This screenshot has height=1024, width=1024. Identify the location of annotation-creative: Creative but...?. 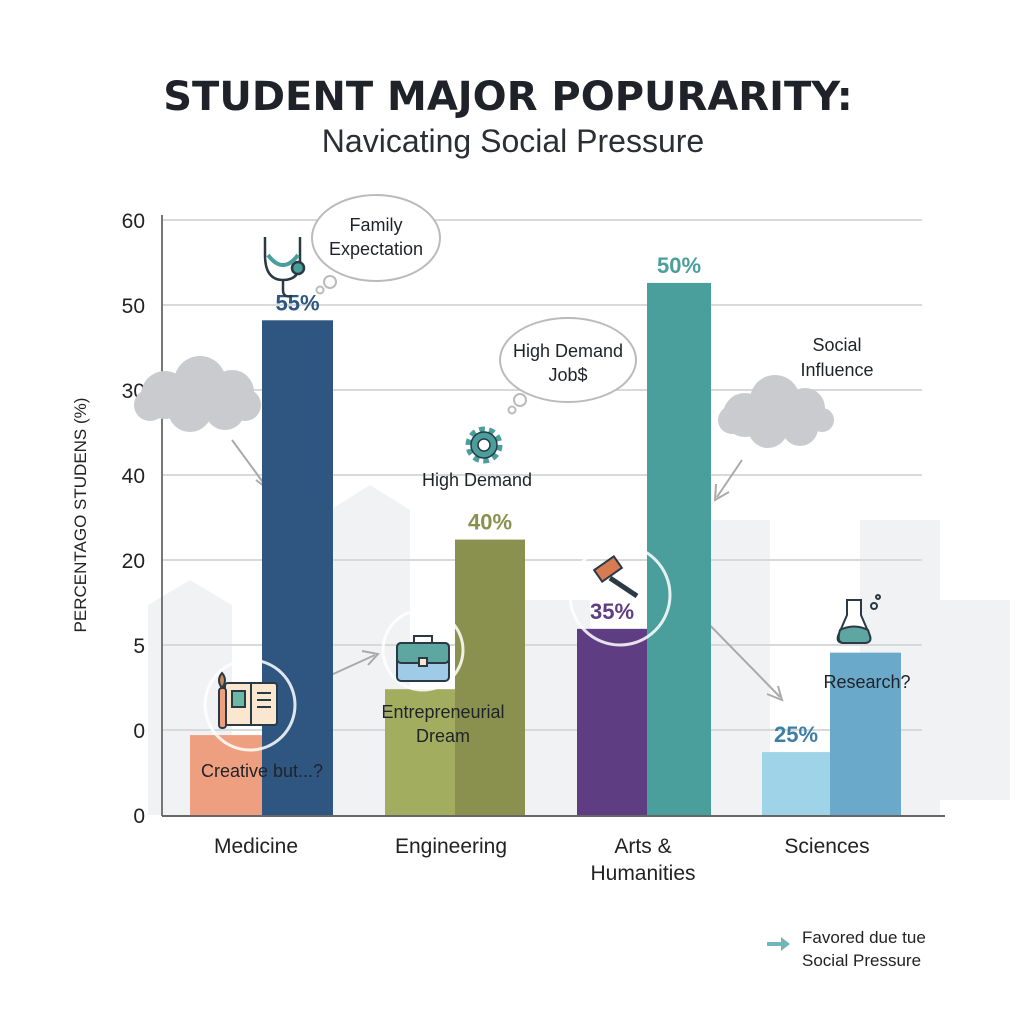
(262, 771).